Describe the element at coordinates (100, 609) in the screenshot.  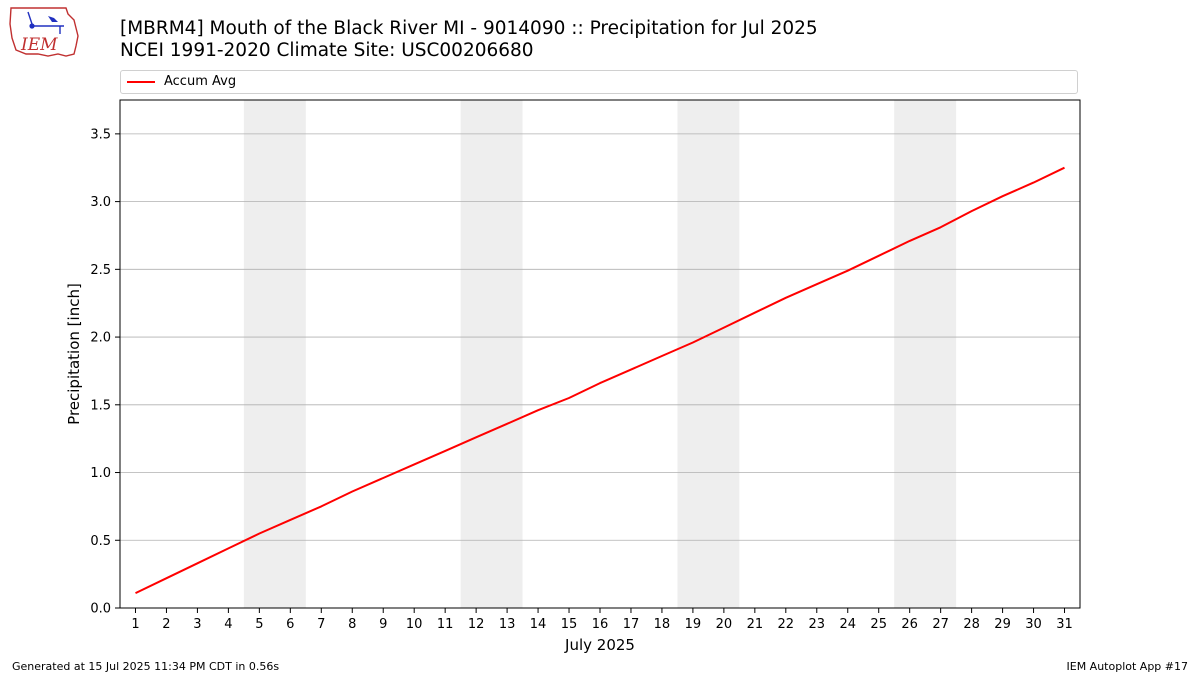
I see `y-tick-label: 0.0` at that location.